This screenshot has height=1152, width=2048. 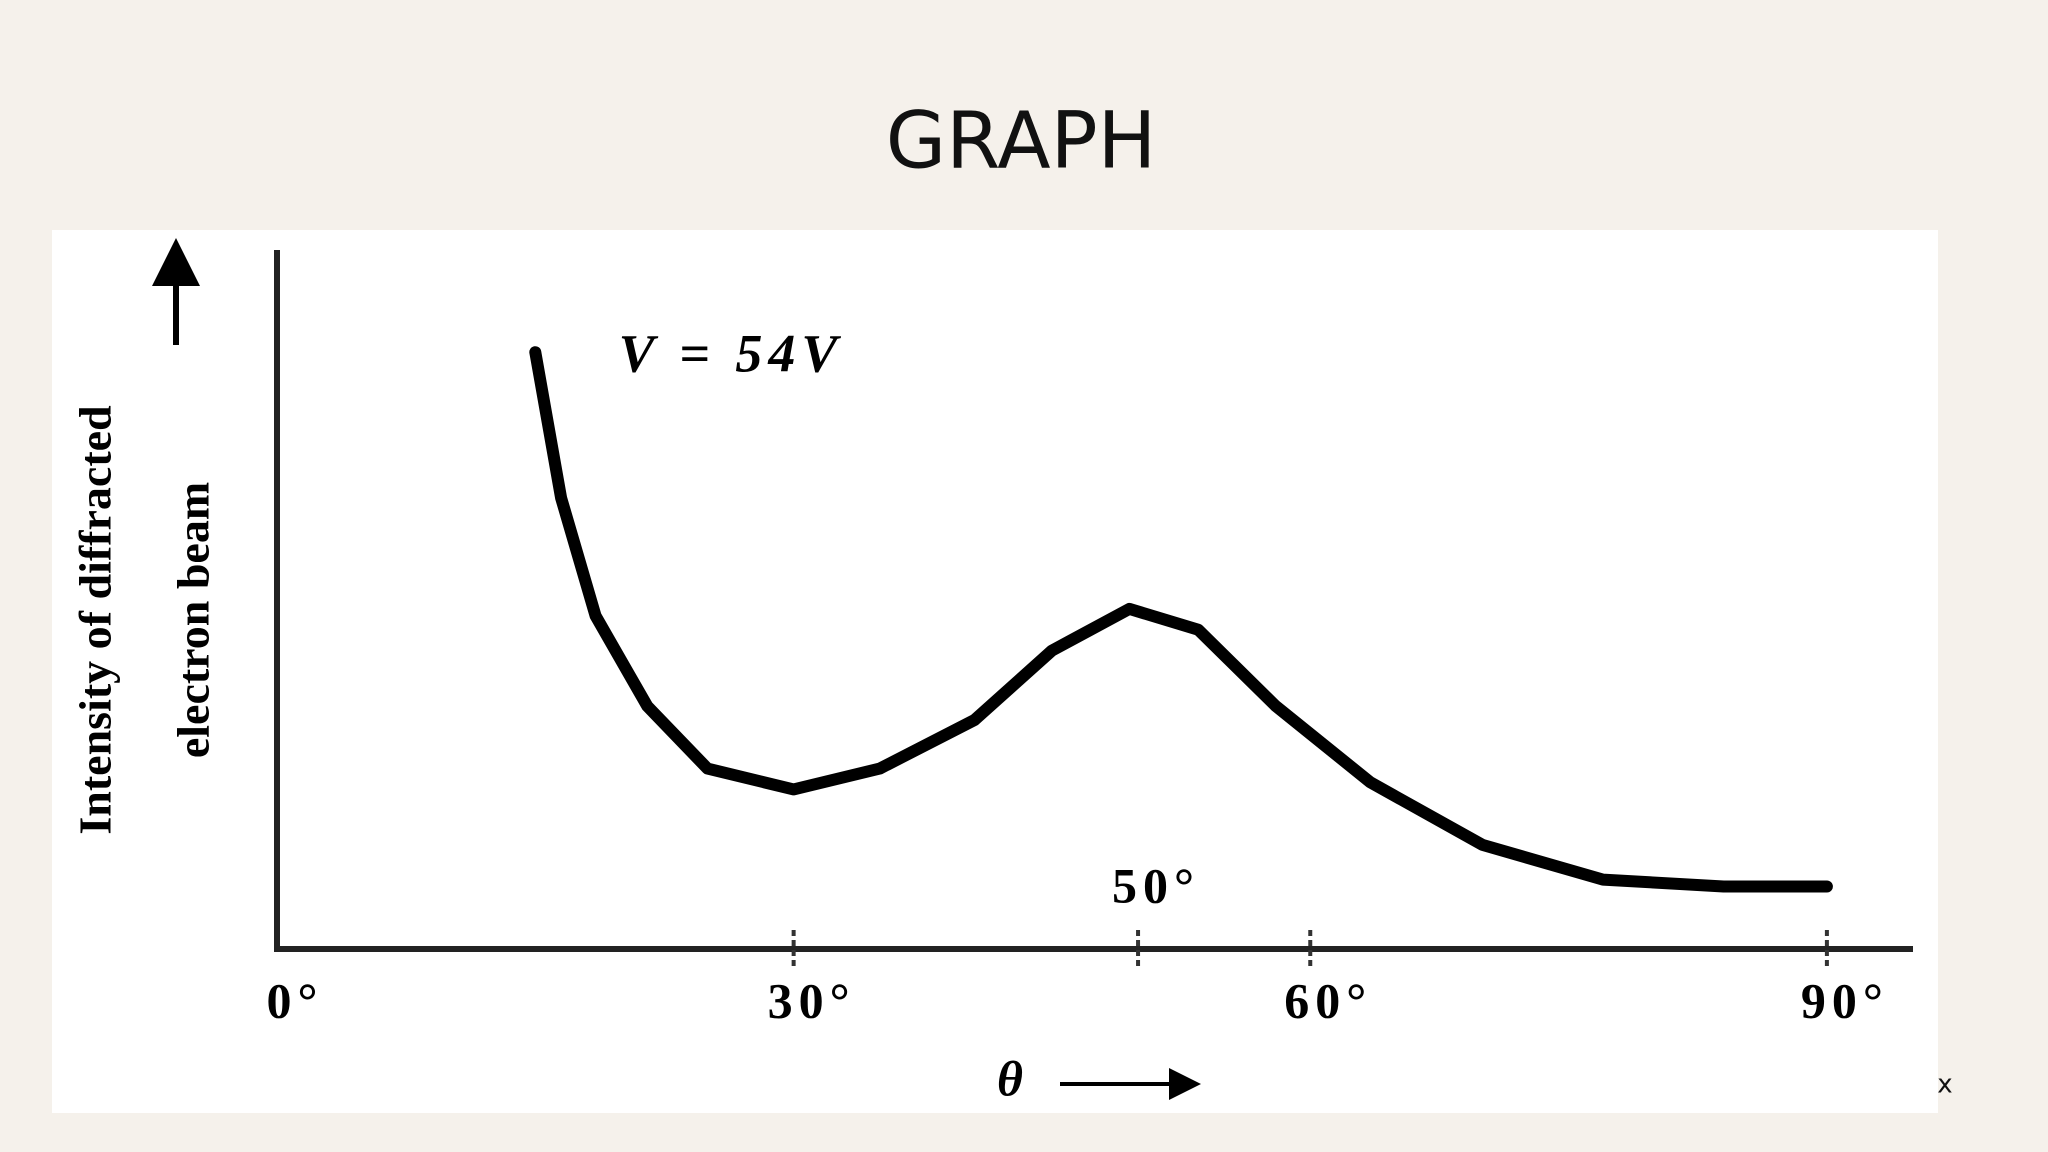 What do you see at coordinates (1328, 1000) in the screenshot?
I see `x-tick-label: 60°` at bounding box center [1328, 1000].